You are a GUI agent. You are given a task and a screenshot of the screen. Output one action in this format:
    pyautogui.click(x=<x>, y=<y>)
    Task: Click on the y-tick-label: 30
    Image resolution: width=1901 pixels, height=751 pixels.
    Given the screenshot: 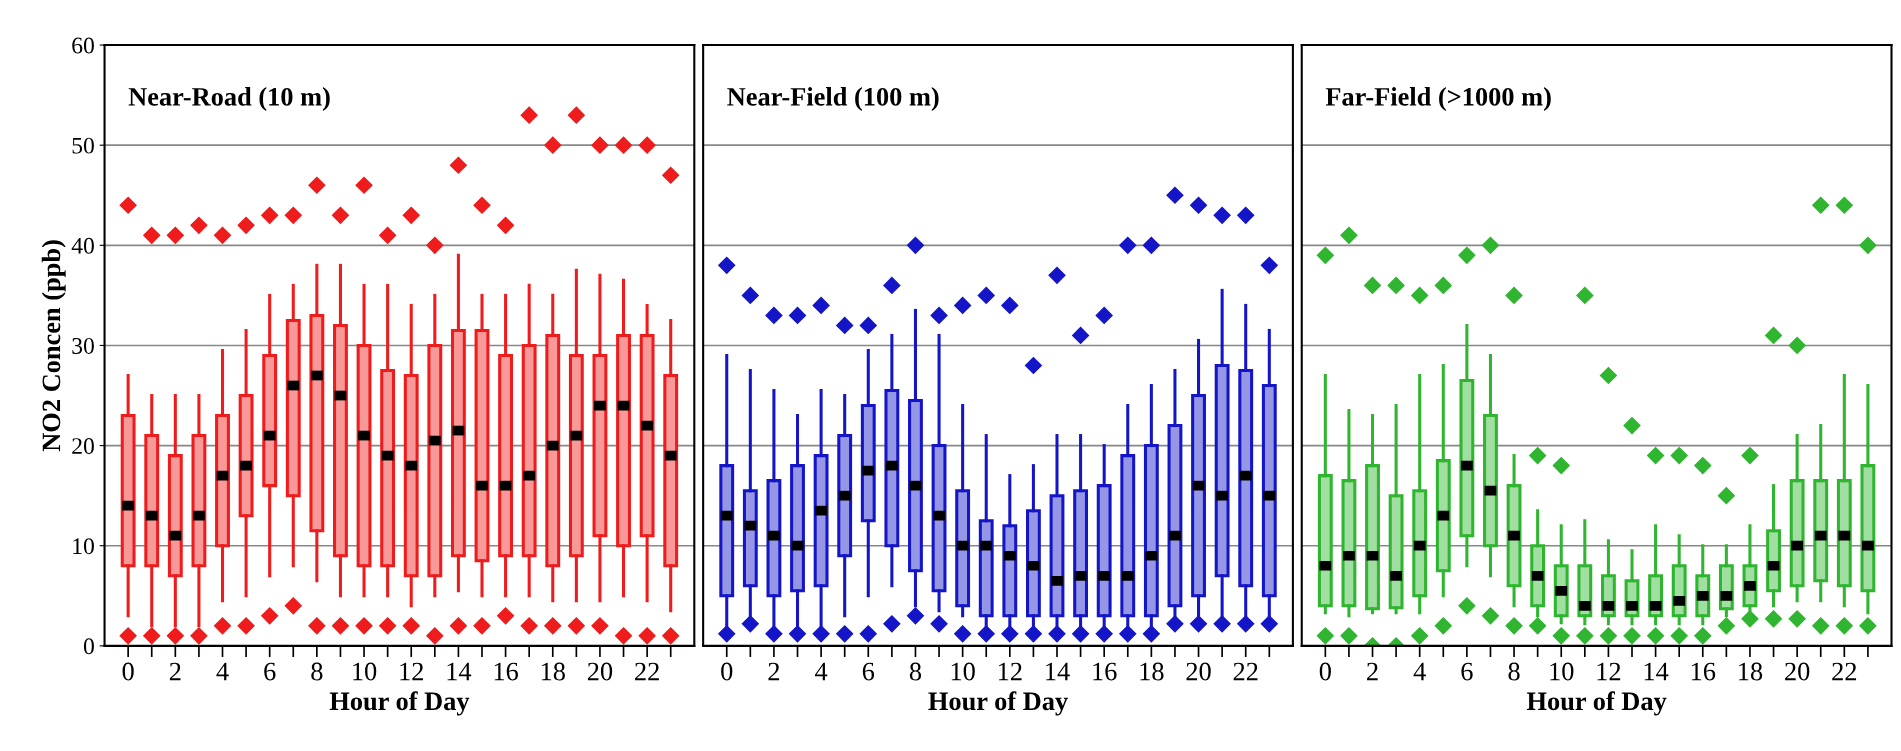 What is the action you would take?
    pyautogui.click(x=83, y=345)
    